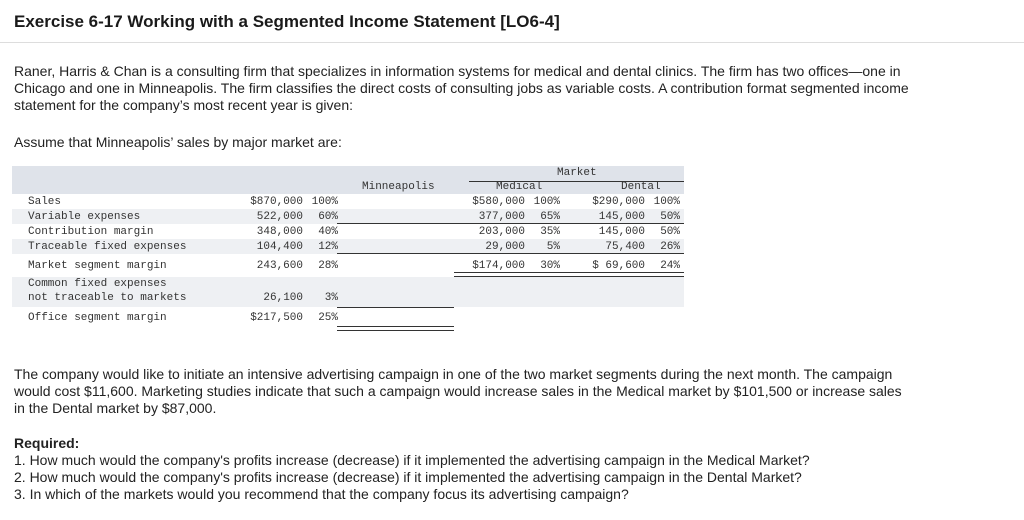 This screenshot has height=520, width=1024. I want to click on percent-cell: 28%, so click(328, 266).